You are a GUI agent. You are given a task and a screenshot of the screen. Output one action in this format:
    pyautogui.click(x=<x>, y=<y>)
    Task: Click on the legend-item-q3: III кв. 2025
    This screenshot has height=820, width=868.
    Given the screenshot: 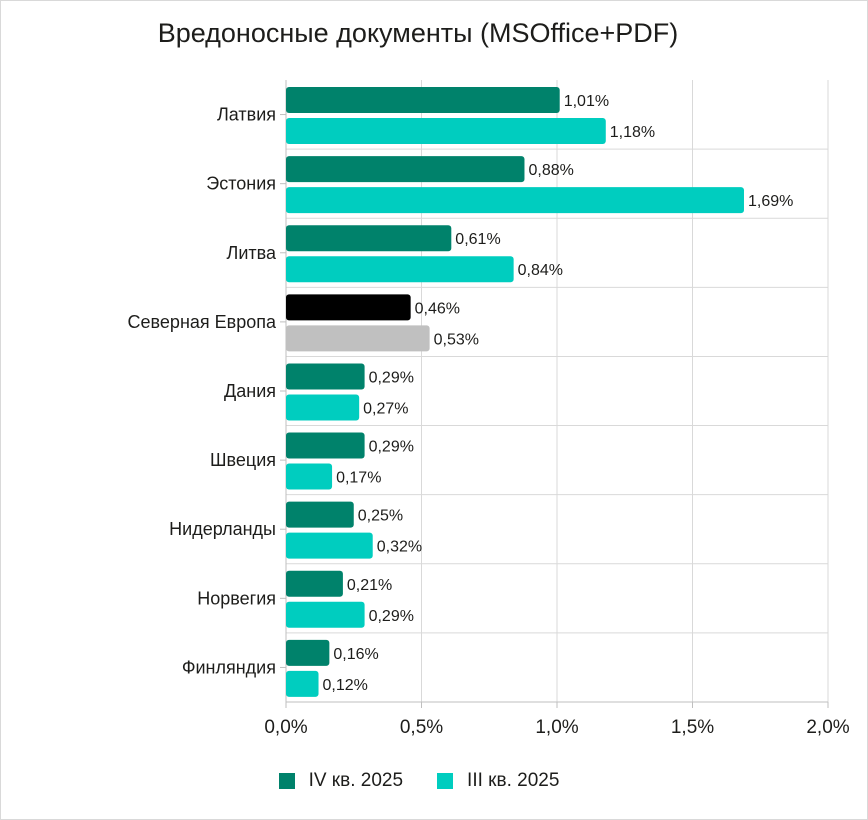 What is the action you would take?
    pyautogui.click(x=498, y=781)
    